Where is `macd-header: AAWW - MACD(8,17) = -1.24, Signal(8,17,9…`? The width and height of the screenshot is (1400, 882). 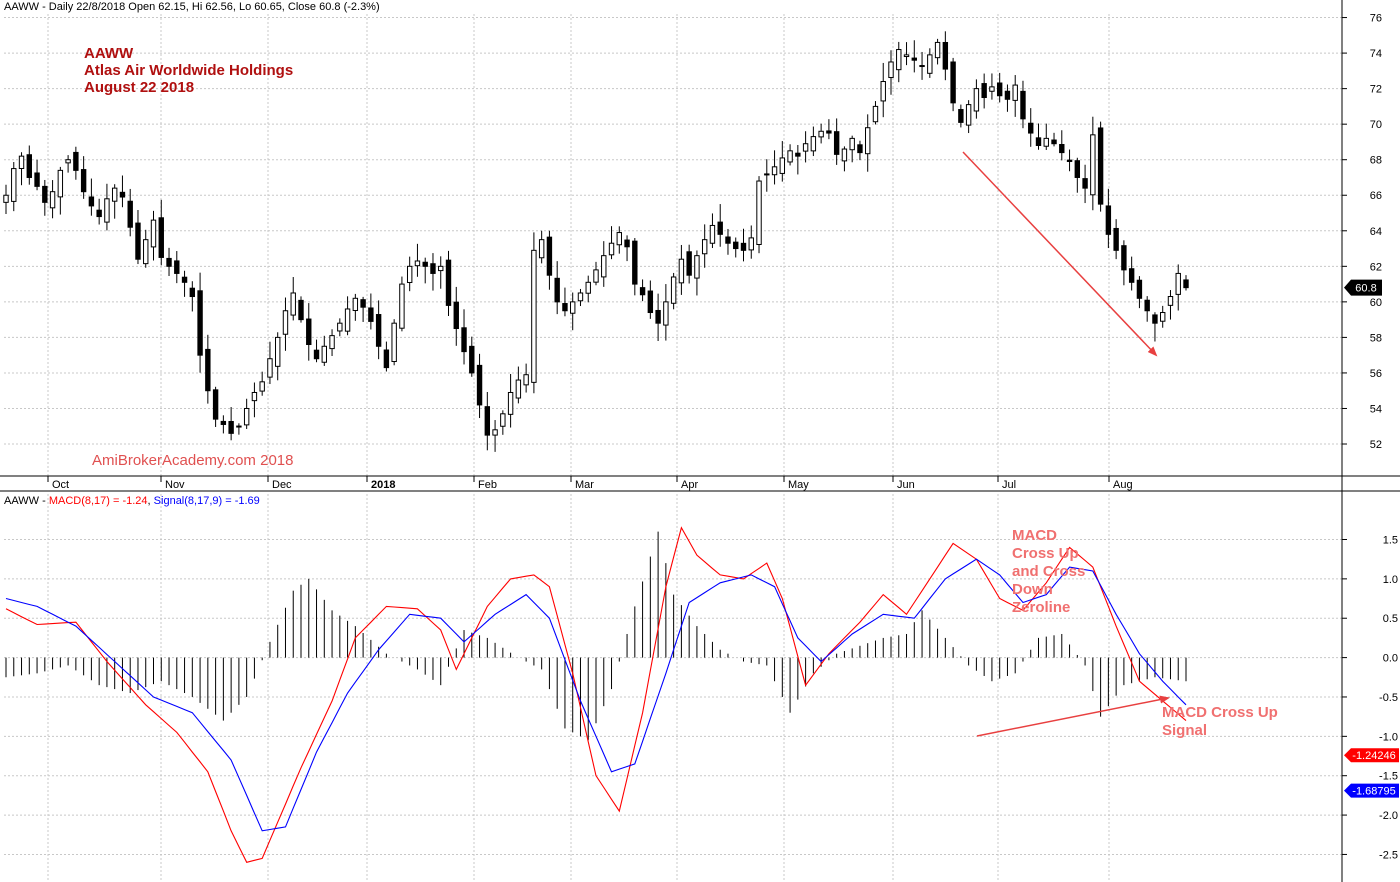 macd-header: AAWW - MACD(8,17) = -1.24, Signal(8,17,9… is located at coordinates (132, 501).